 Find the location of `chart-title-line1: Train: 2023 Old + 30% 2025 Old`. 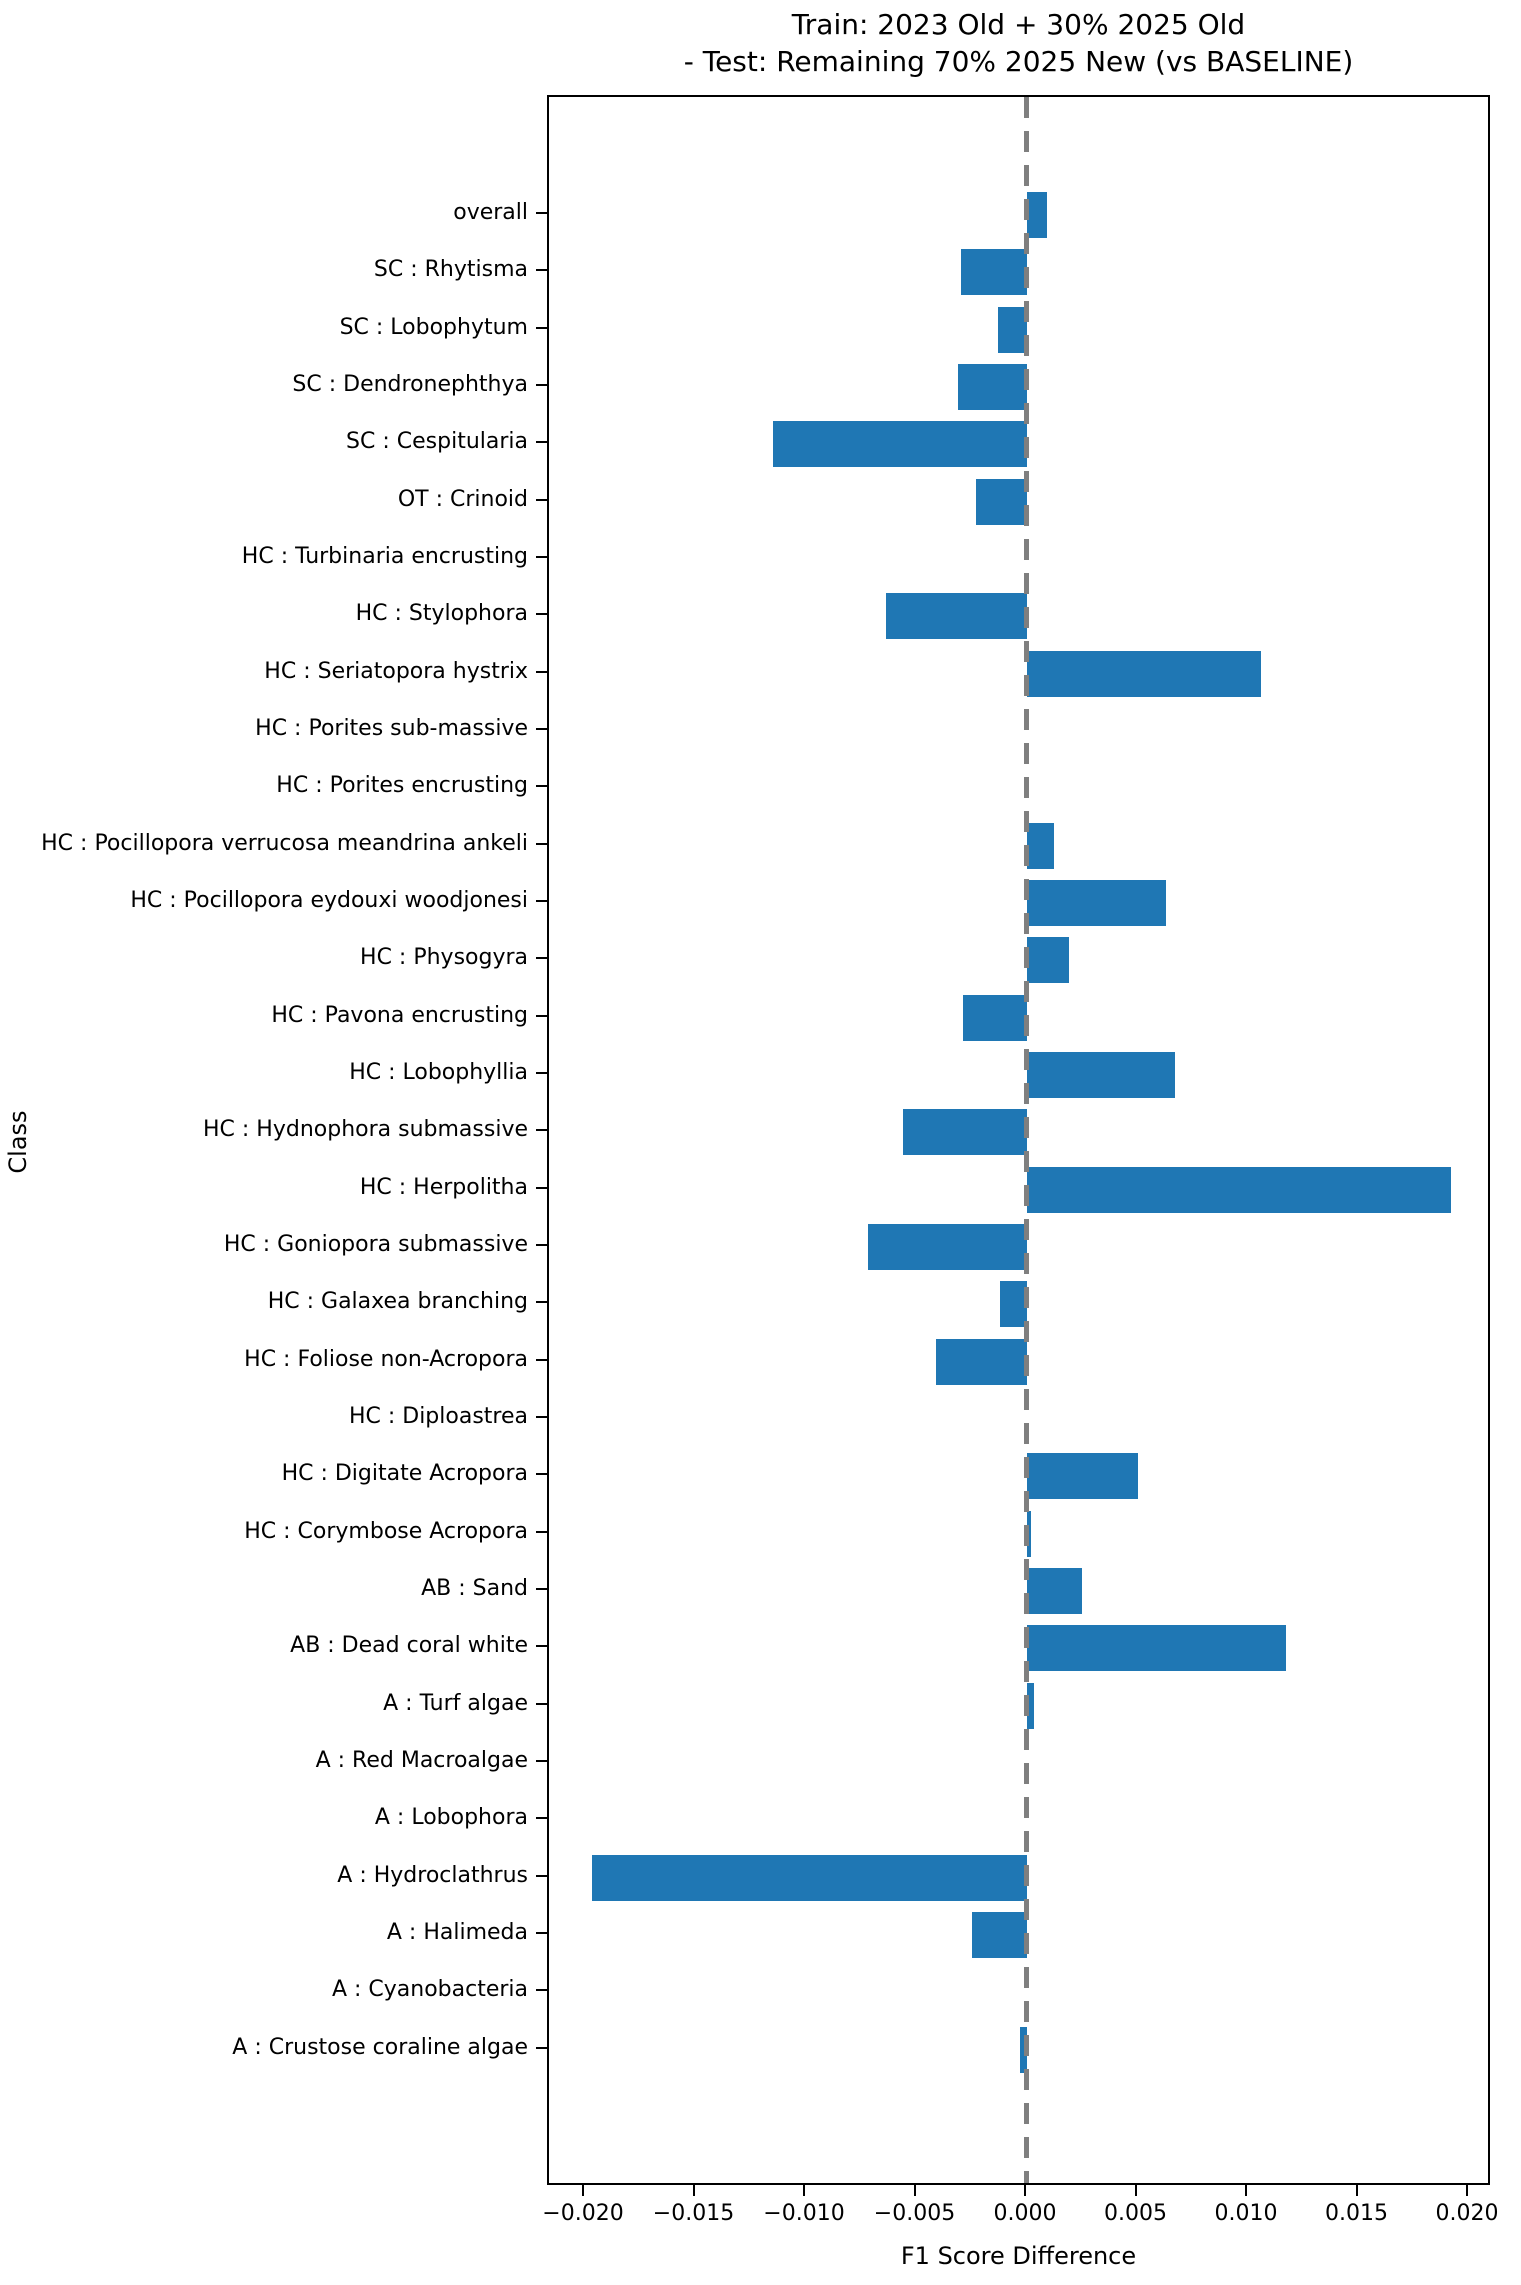

chart-title-line1: Train: 2023 Old + 30% 2025 Old is located at coordinates (1018, 24).